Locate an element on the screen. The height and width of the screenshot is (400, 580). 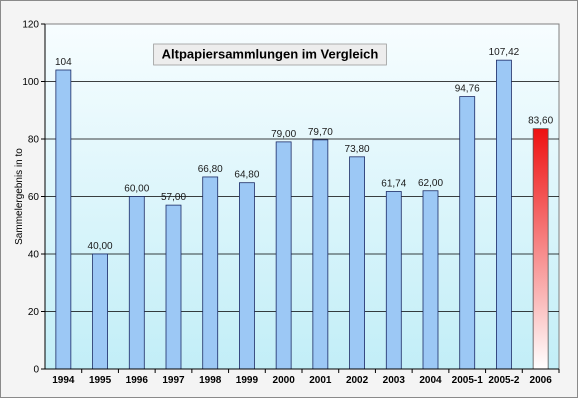
x-tick-label-2003: 2003 is located at coordinates (394, 380).